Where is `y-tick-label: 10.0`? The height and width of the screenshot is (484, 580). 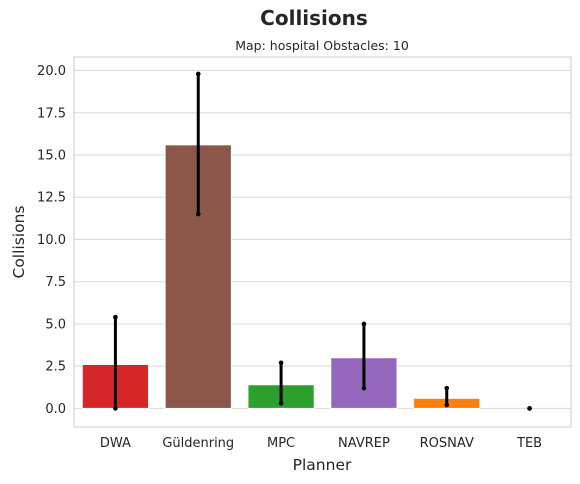 y-tick-label: 10.0 is located at coordinates (51, 240).